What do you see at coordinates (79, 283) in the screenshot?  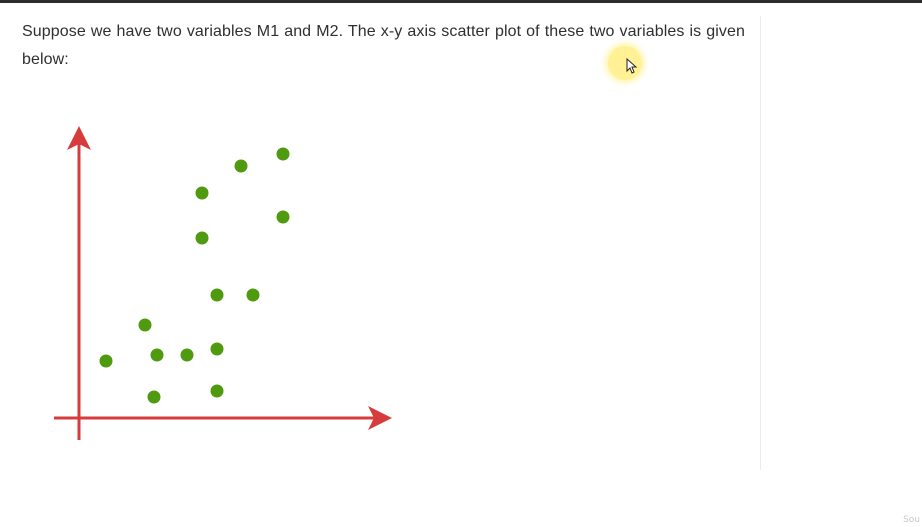 I see `y-axis` at bounding box center [79, 283].